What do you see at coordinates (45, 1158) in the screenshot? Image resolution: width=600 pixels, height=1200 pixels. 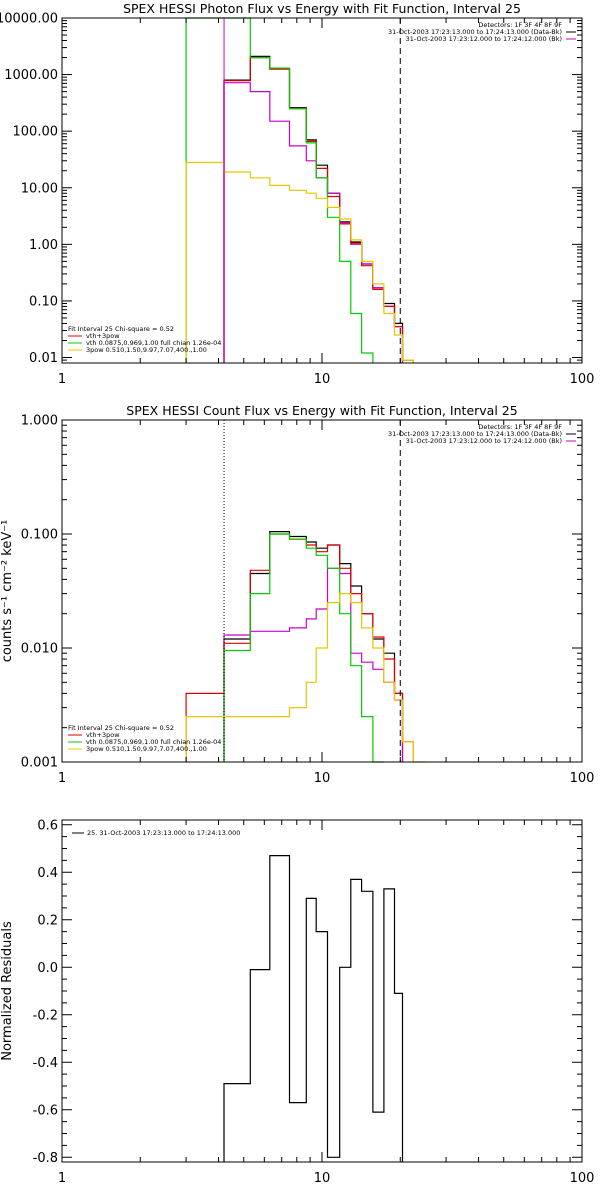 I see `y-tick-label: -0.8` at bounding box center [45, 1158].